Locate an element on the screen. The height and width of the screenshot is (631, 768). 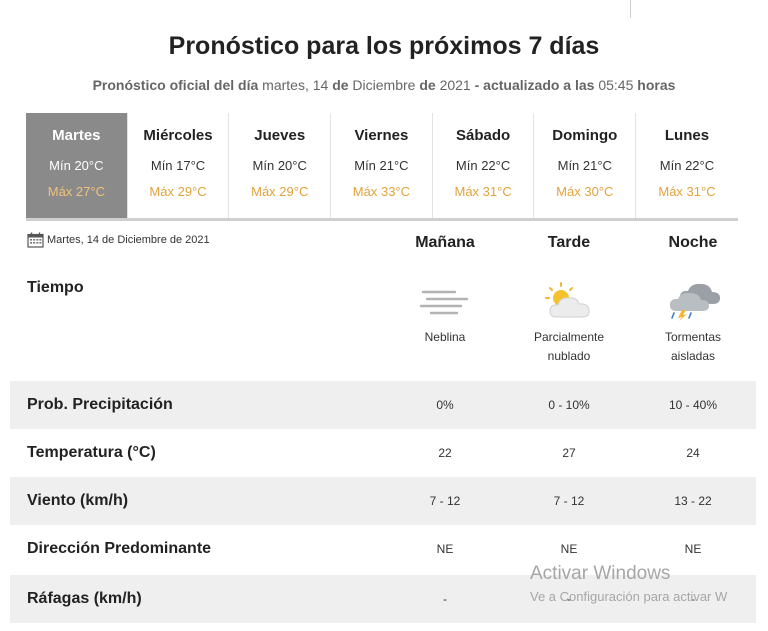
day-name: Domingo is located at coordinates (585, 135).